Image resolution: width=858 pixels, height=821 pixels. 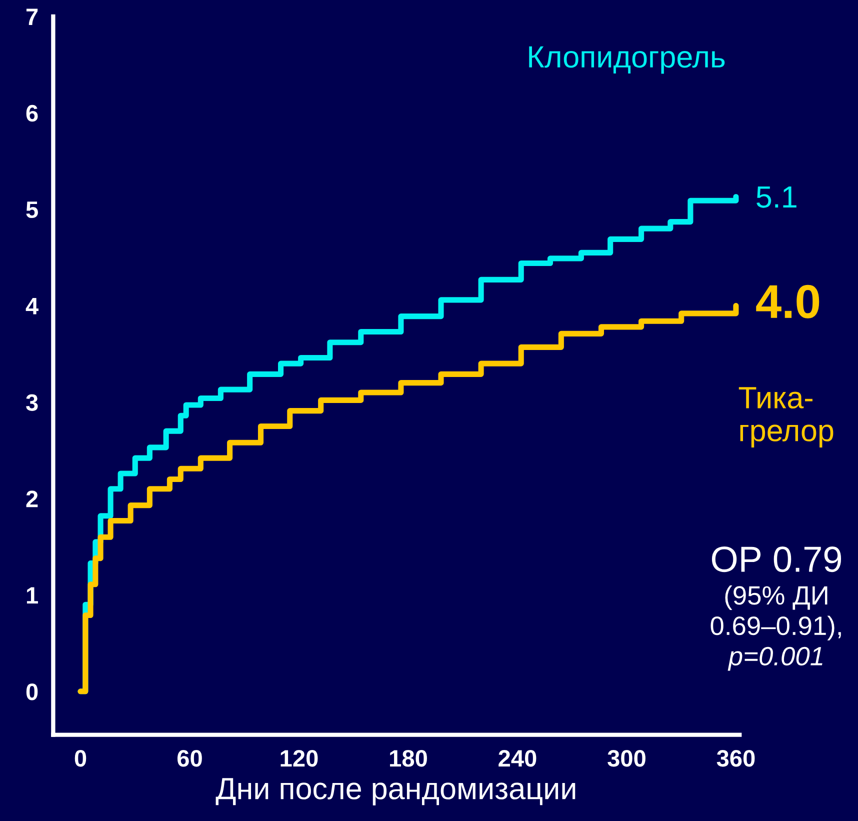 I want to click on y-tick-label: 0, so click(x=32, y=691).